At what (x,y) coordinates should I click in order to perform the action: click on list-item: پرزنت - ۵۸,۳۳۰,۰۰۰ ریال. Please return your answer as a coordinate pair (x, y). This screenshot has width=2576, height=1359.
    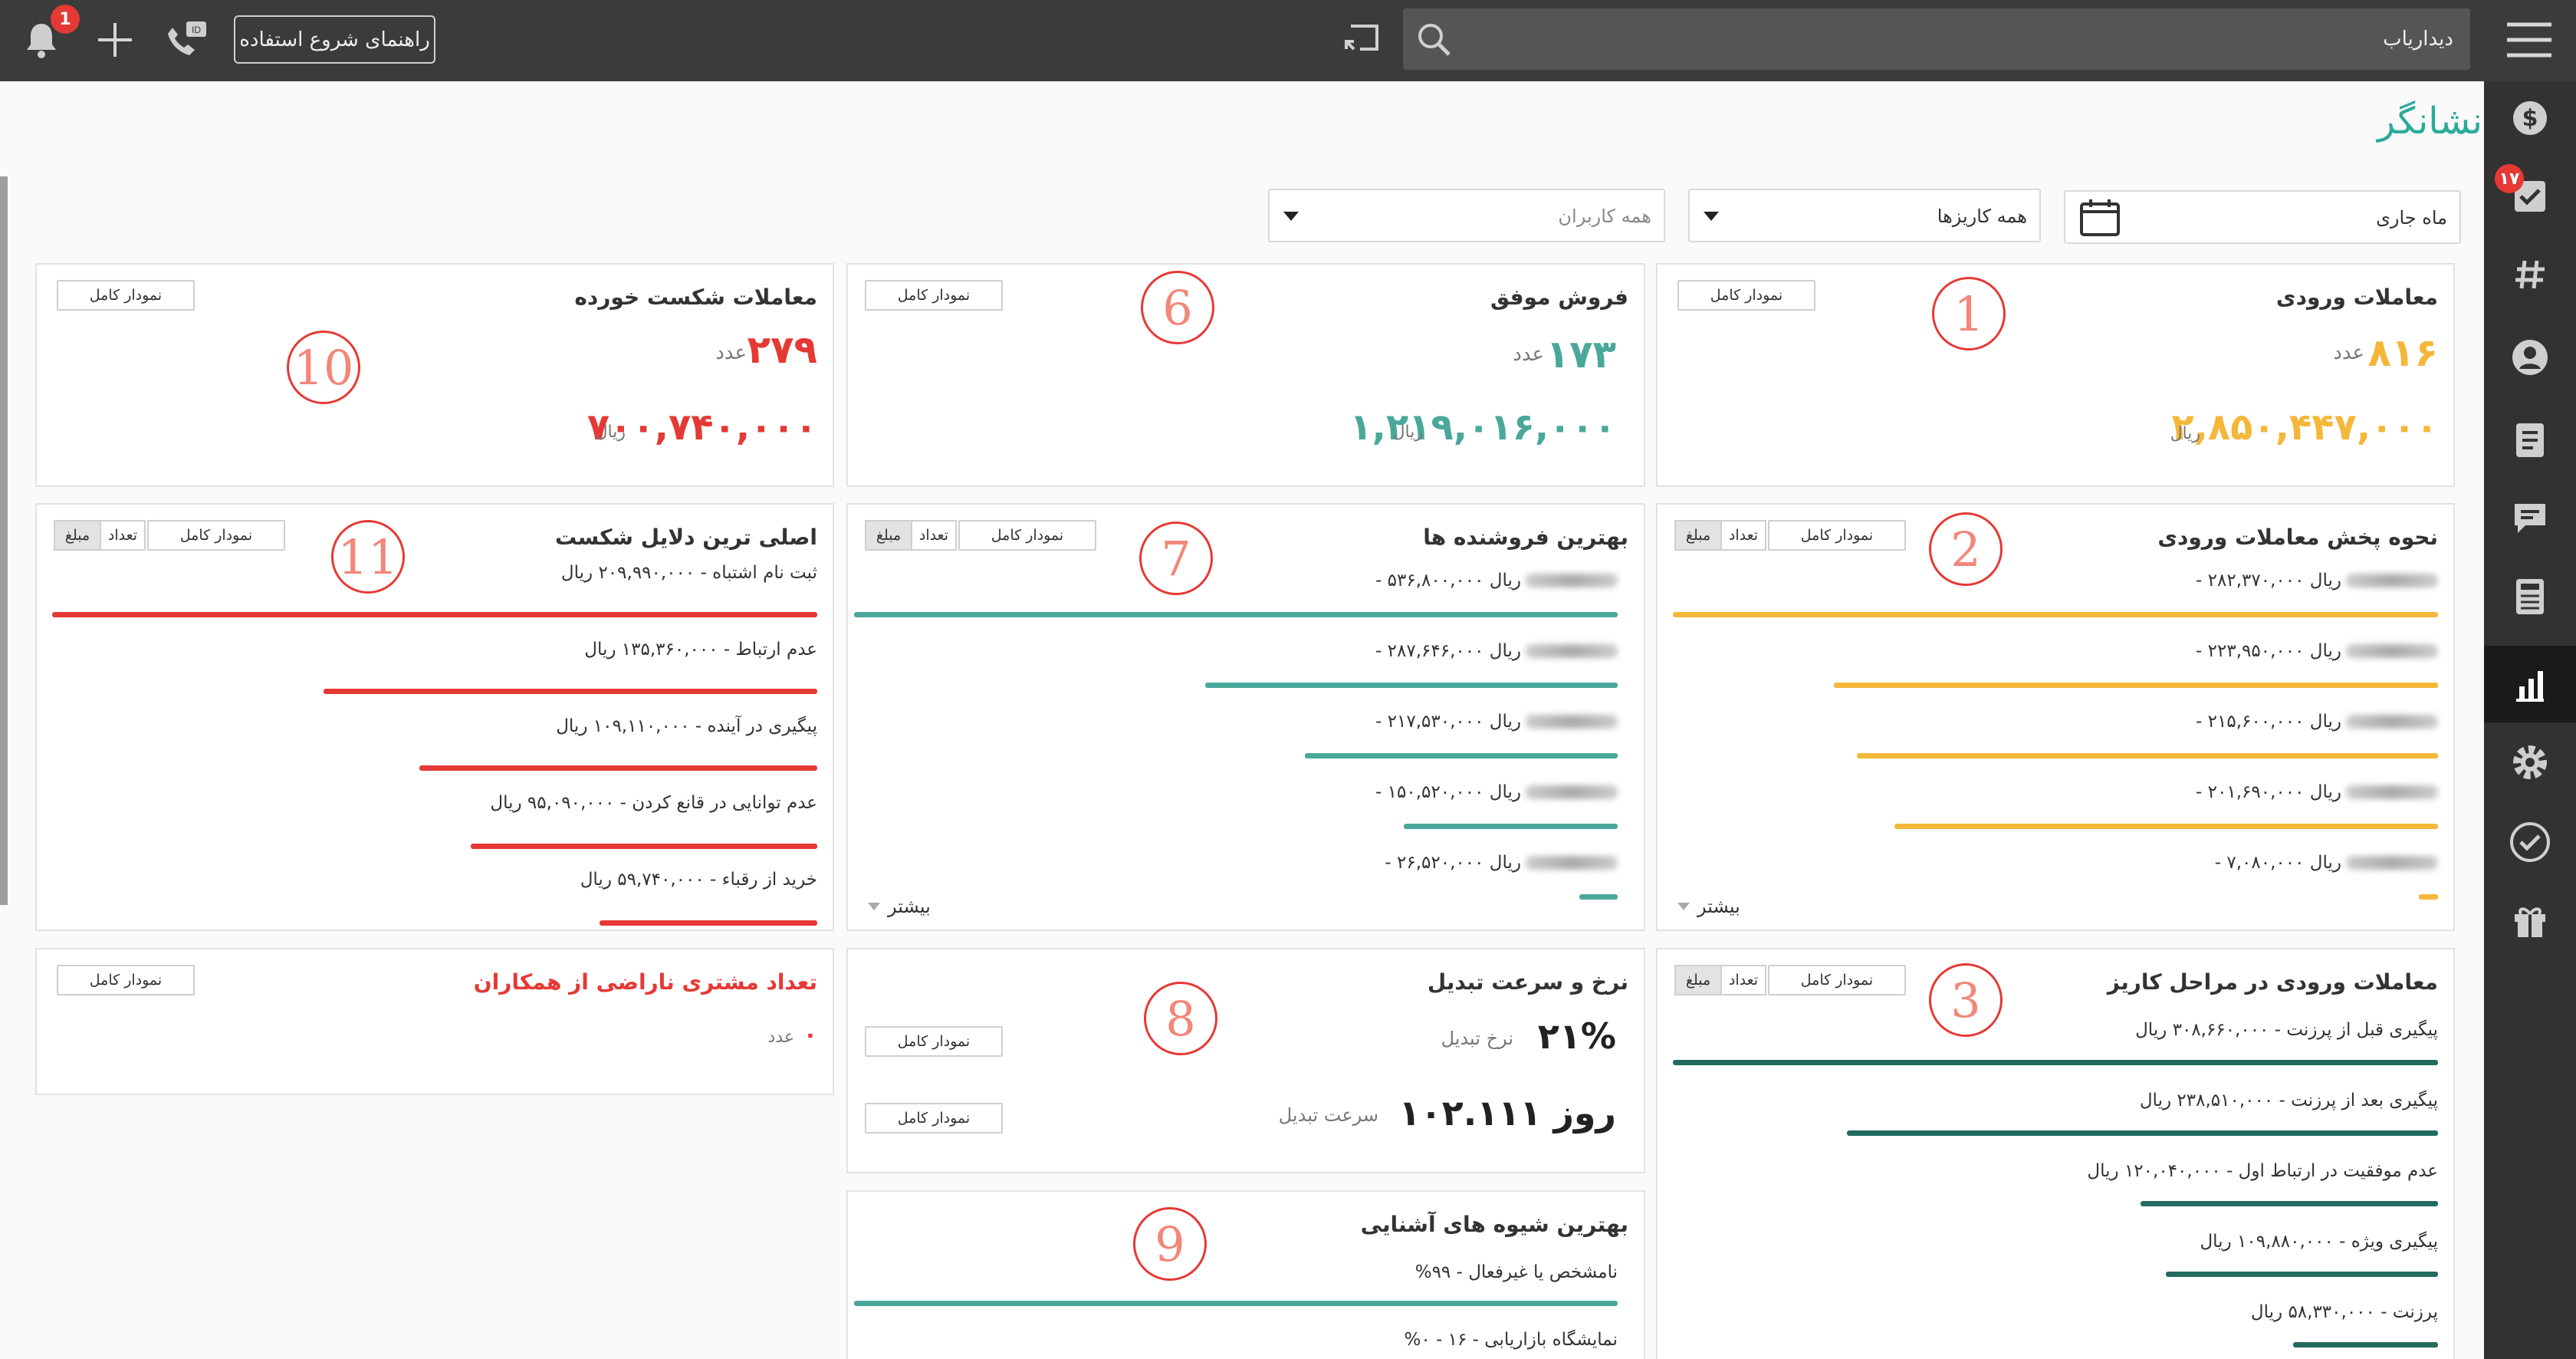
    Looking at the image, I should click on (2344, 1312).